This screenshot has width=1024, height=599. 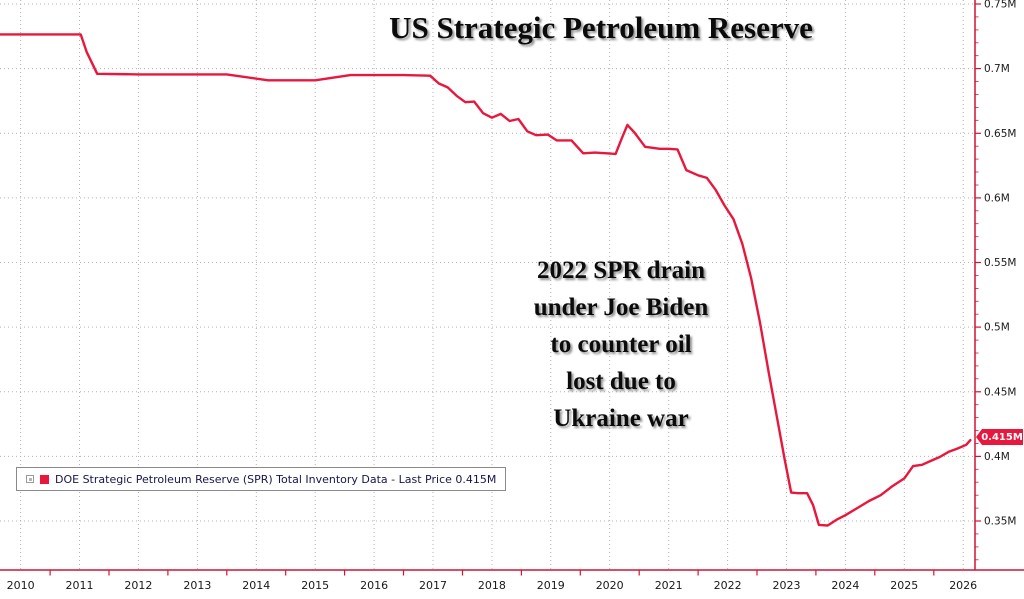 What do you see at coordinates (621, 418) in the screenshot?
I see `annotation-line: Ukraine war` at bounding box center [621, 418].